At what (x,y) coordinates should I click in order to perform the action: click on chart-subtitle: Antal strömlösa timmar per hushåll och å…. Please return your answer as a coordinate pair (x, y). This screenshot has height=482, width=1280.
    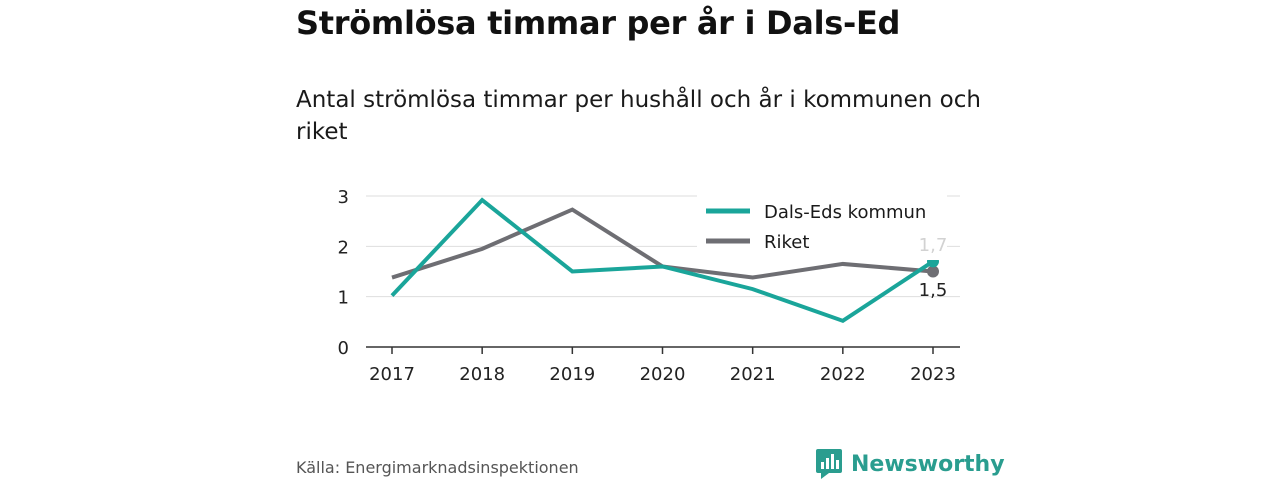
    Looking at the image, I should click on (638, 116).